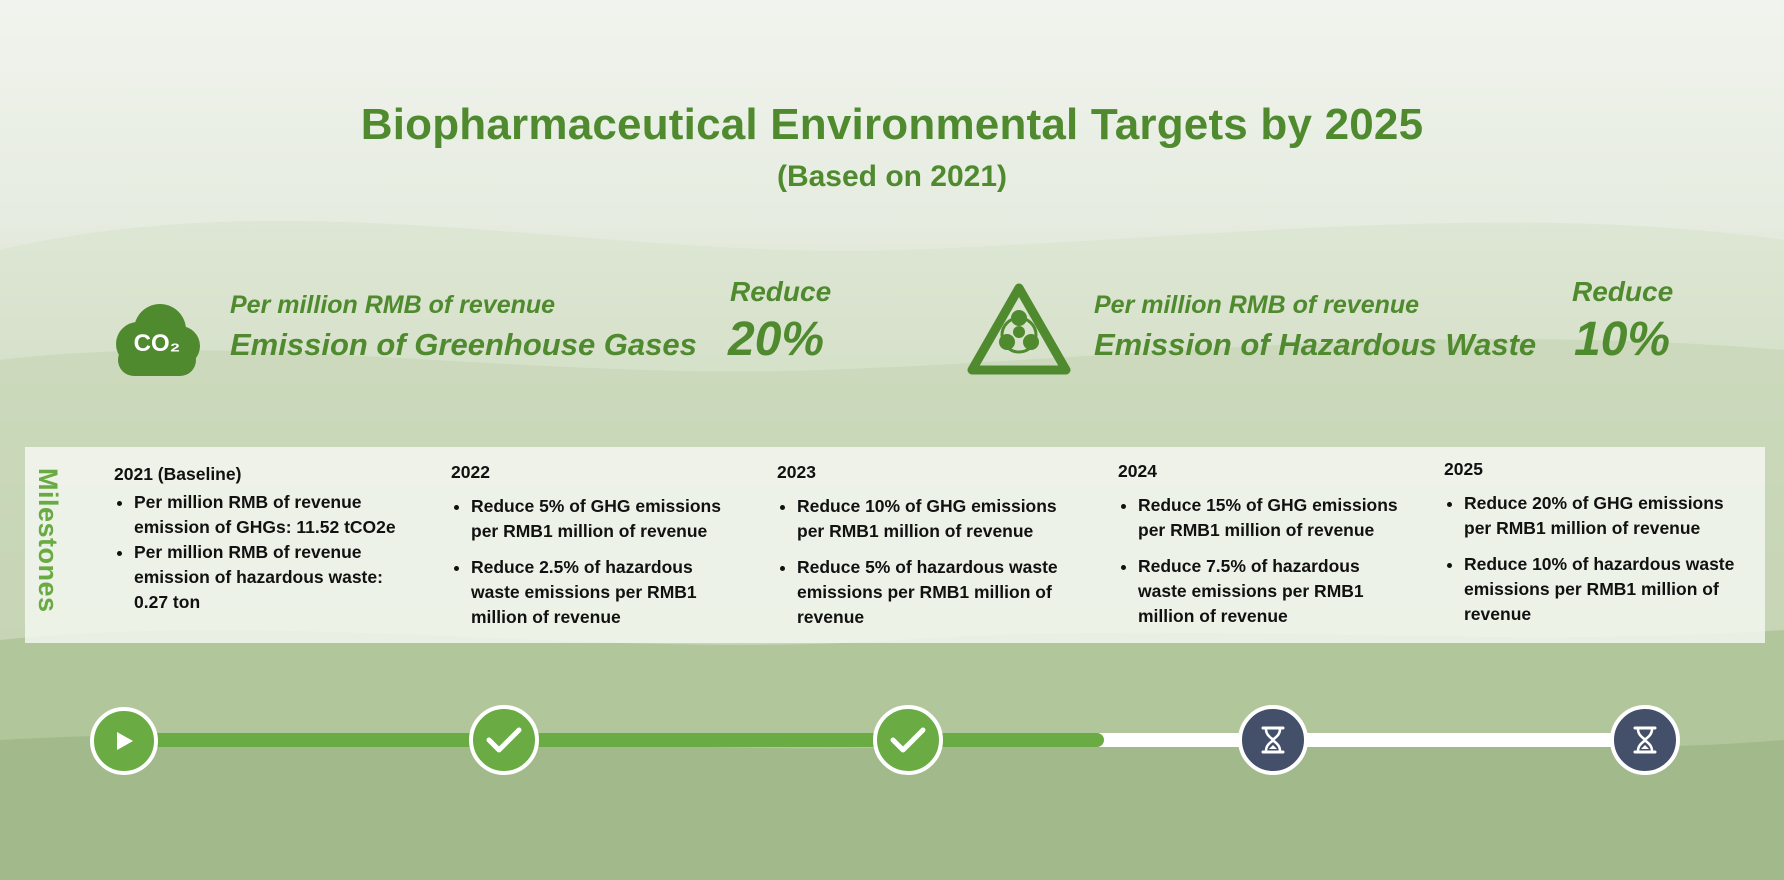  I want to click on biohazard-warning-icon, so click(1019, 330).